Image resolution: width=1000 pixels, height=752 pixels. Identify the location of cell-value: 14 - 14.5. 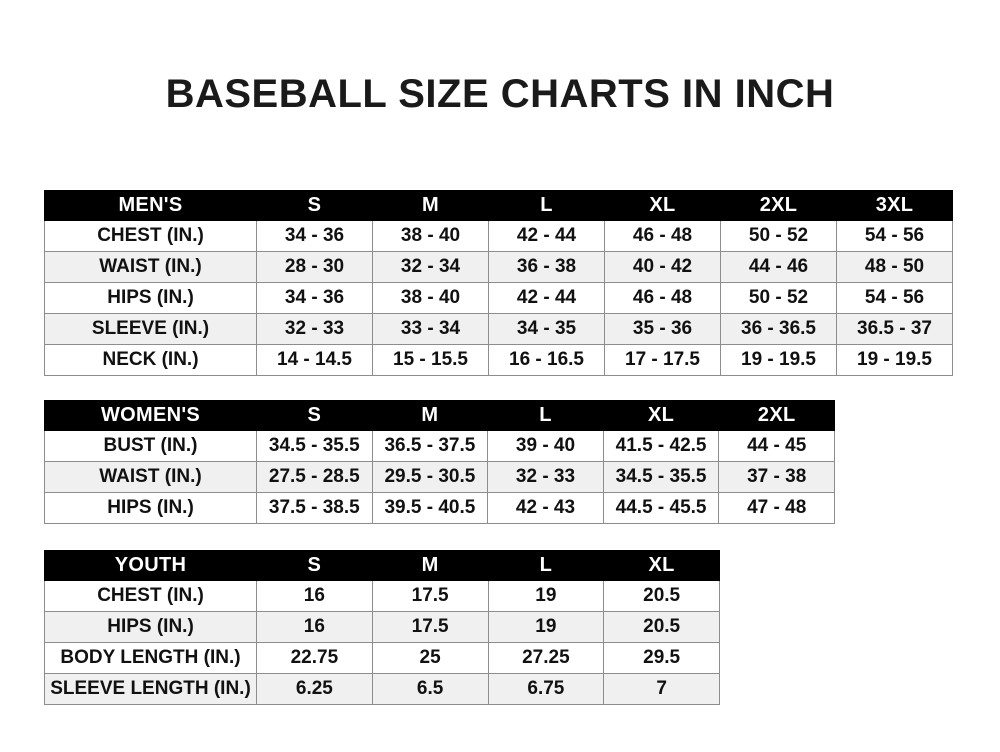
(314, 360).